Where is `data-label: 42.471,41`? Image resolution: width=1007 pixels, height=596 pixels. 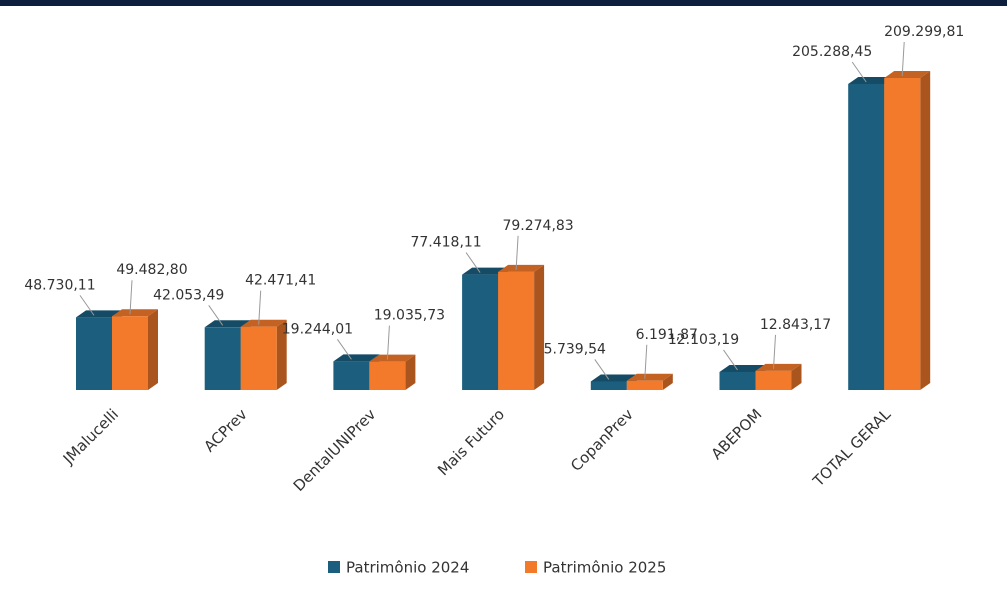
data-label: 42.471,41 is located at coordinates (280, 281).